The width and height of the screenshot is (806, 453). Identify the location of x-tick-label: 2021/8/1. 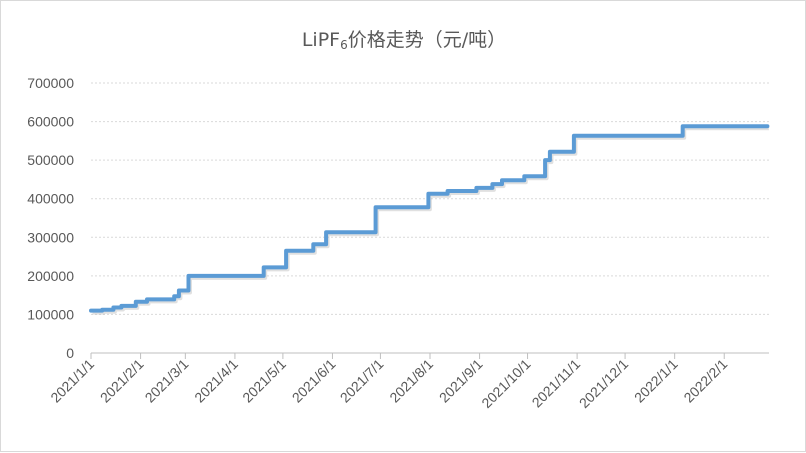
(411, 381).